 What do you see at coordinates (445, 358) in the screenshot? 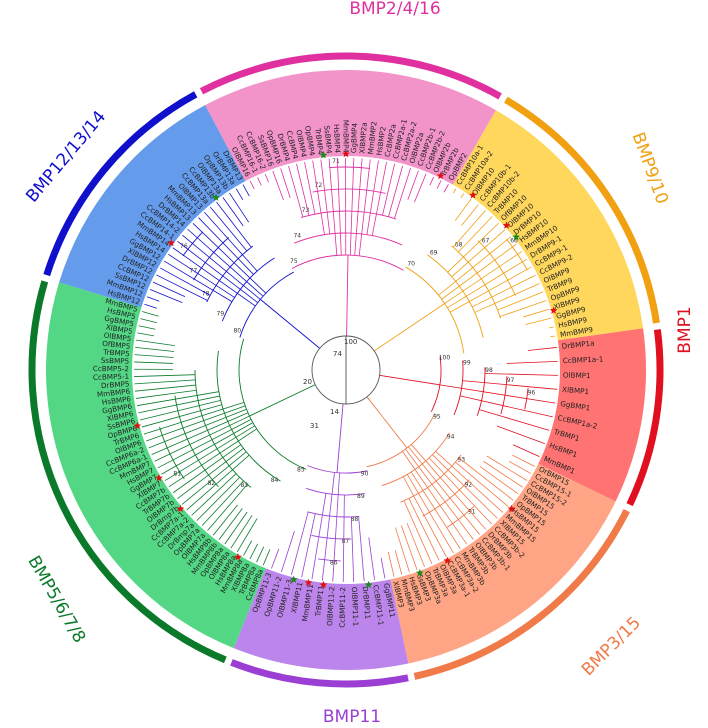
I see `support-value: 100` at bounding box center [445, 358].